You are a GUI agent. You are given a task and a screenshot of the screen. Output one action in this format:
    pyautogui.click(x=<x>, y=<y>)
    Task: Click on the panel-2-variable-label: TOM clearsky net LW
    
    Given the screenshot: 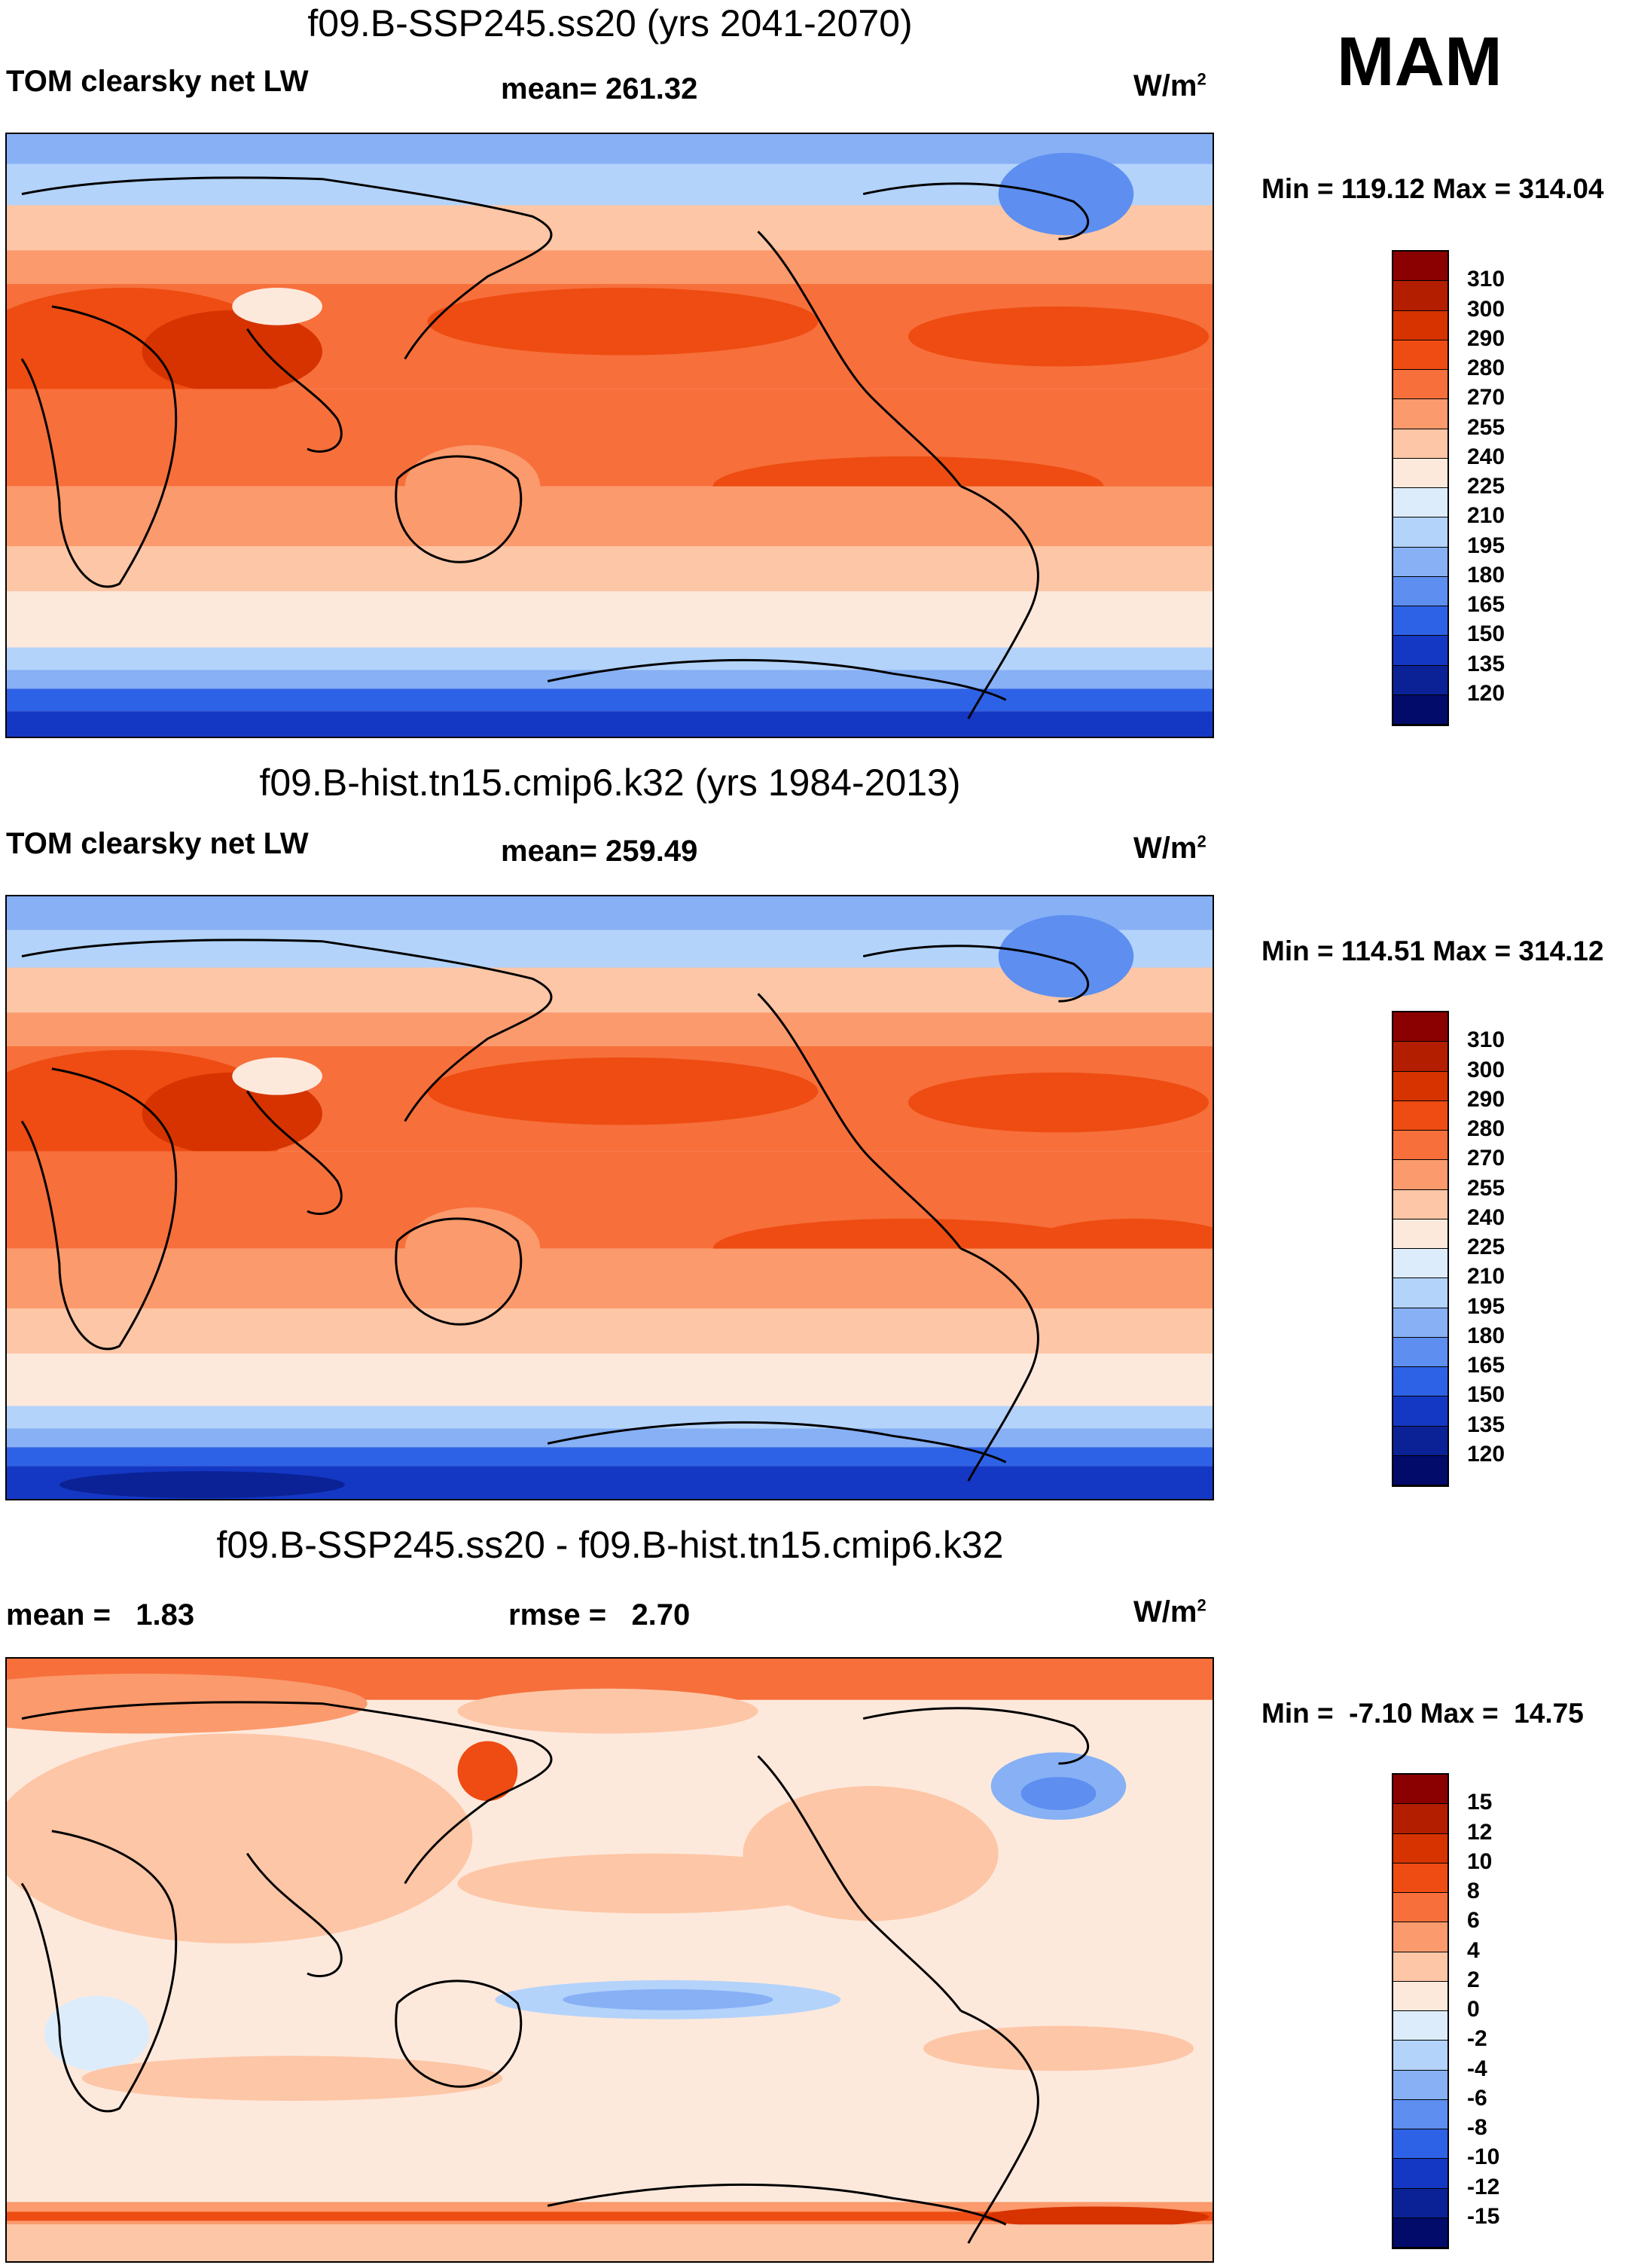 What is the action you would take?
    pyautogui.click(x=157, y=844)
    